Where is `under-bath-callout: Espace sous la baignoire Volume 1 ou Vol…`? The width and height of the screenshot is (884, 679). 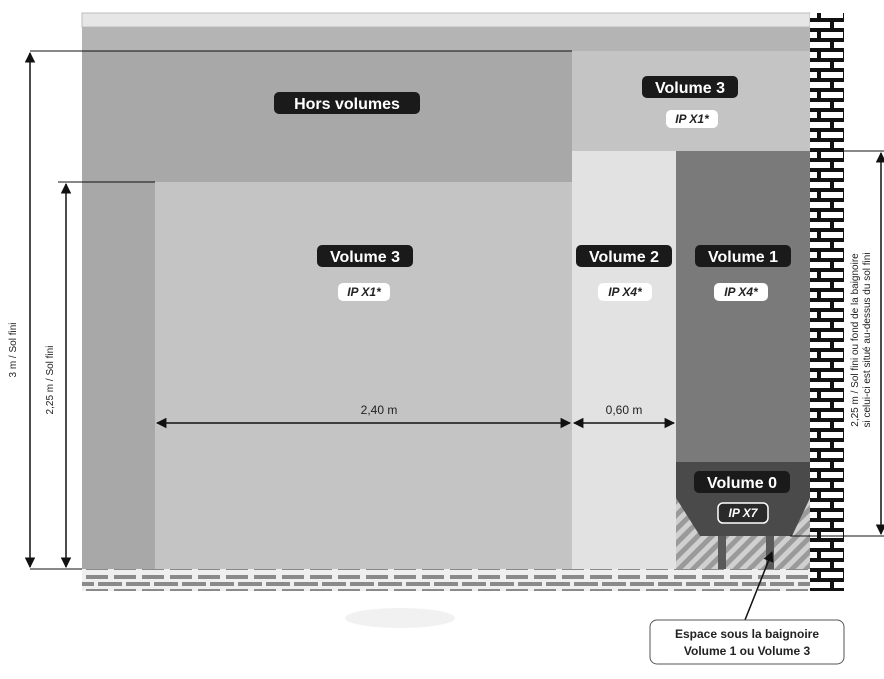 under-bath-callout: Espace sous la baignoire Volume 1 ou Vol… is located at coordinates (747, 608).